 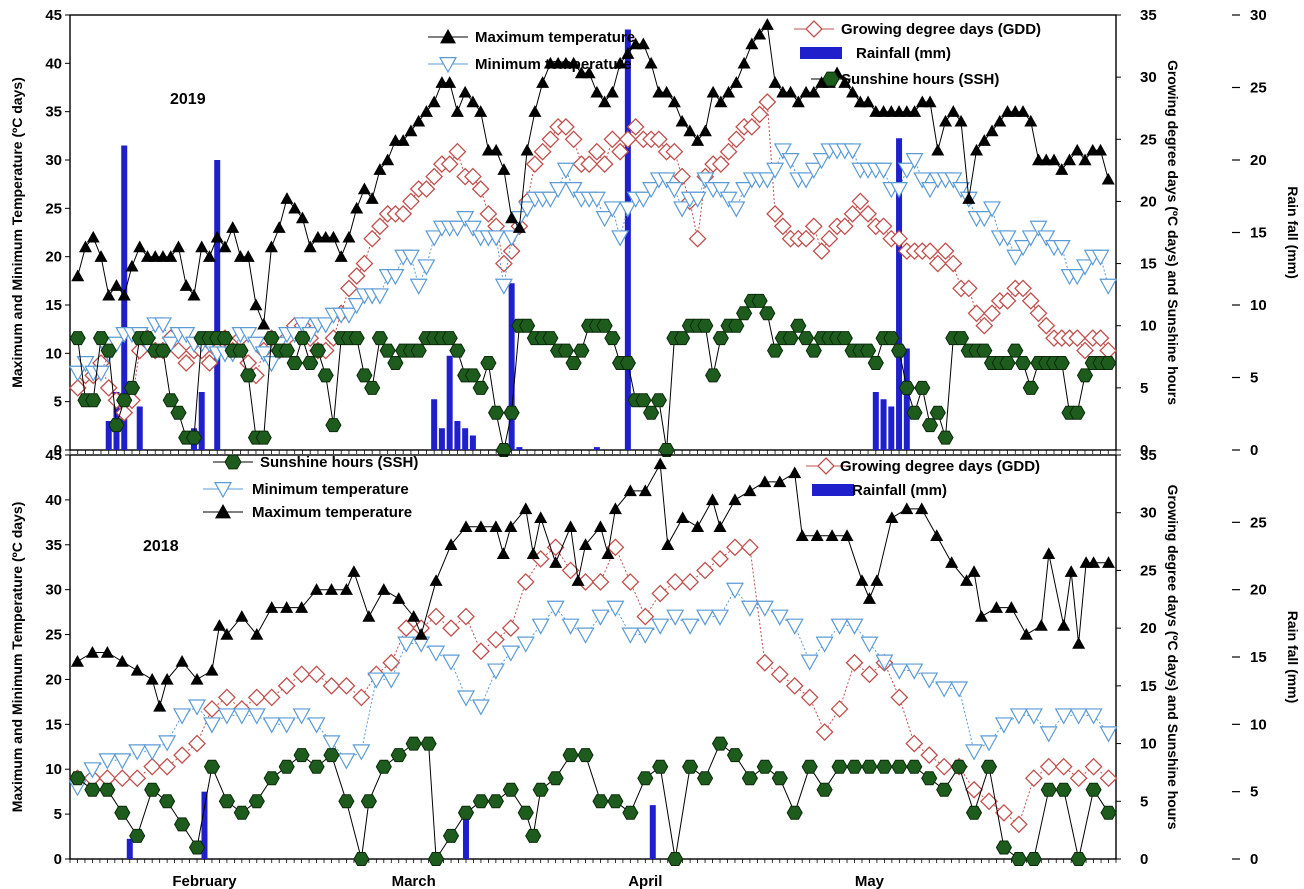 I want to click on left-tick-label: 45, so click(x=53, y=15).